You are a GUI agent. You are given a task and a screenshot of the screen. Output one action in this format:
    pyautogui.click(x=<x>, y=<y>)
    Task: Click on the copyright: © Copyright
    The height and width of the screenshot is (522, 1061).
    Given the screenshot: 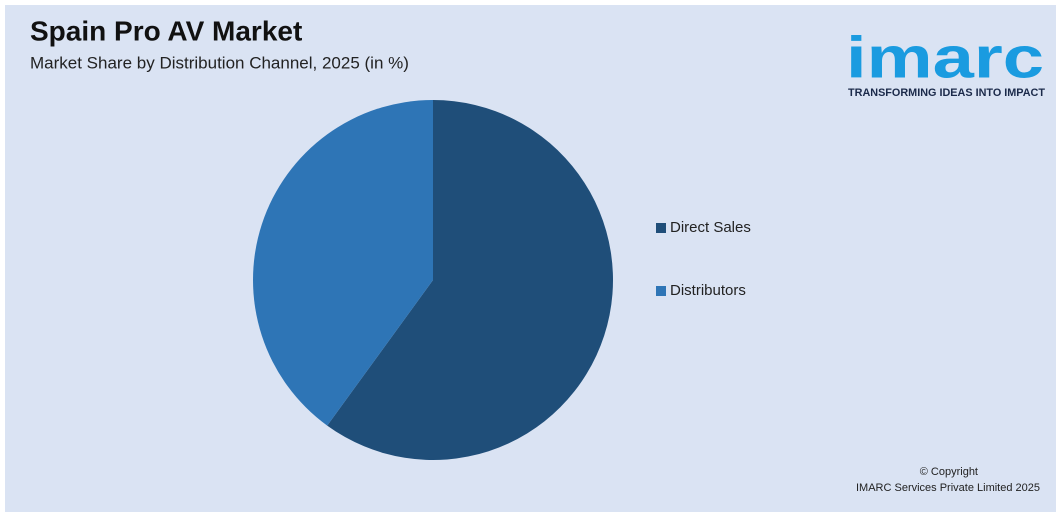 What is the action you would take?
    pyautogui.click(x=949, y=472)
    